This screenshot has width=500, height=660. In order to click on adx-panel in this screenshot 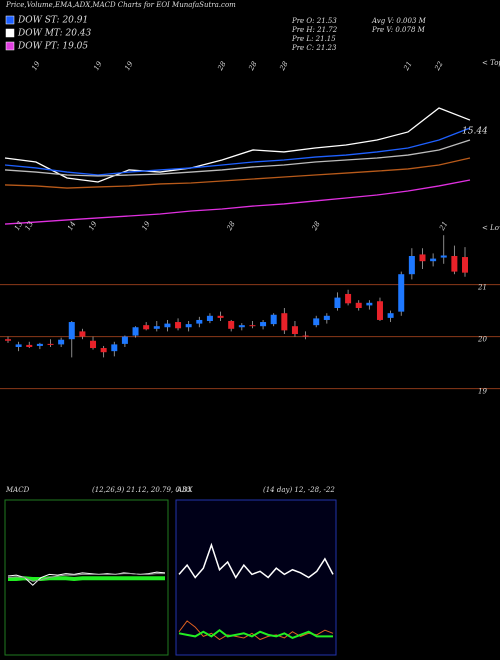, I will do `click(256, 577)`.